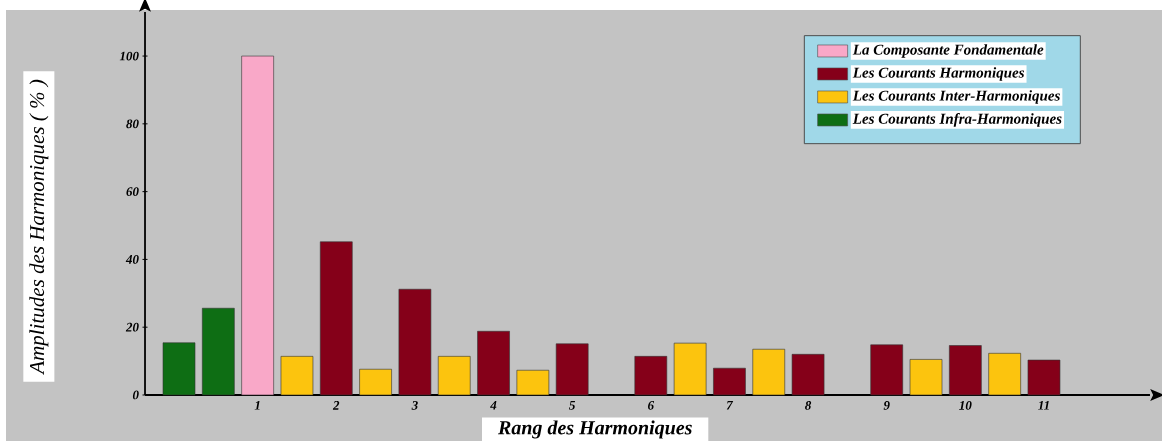 The image size is (1162, 441). What do you see at coordinates (493, 405) in the screenshot?
I see `x-tick-label: 4` at bounding box center [493, 405].